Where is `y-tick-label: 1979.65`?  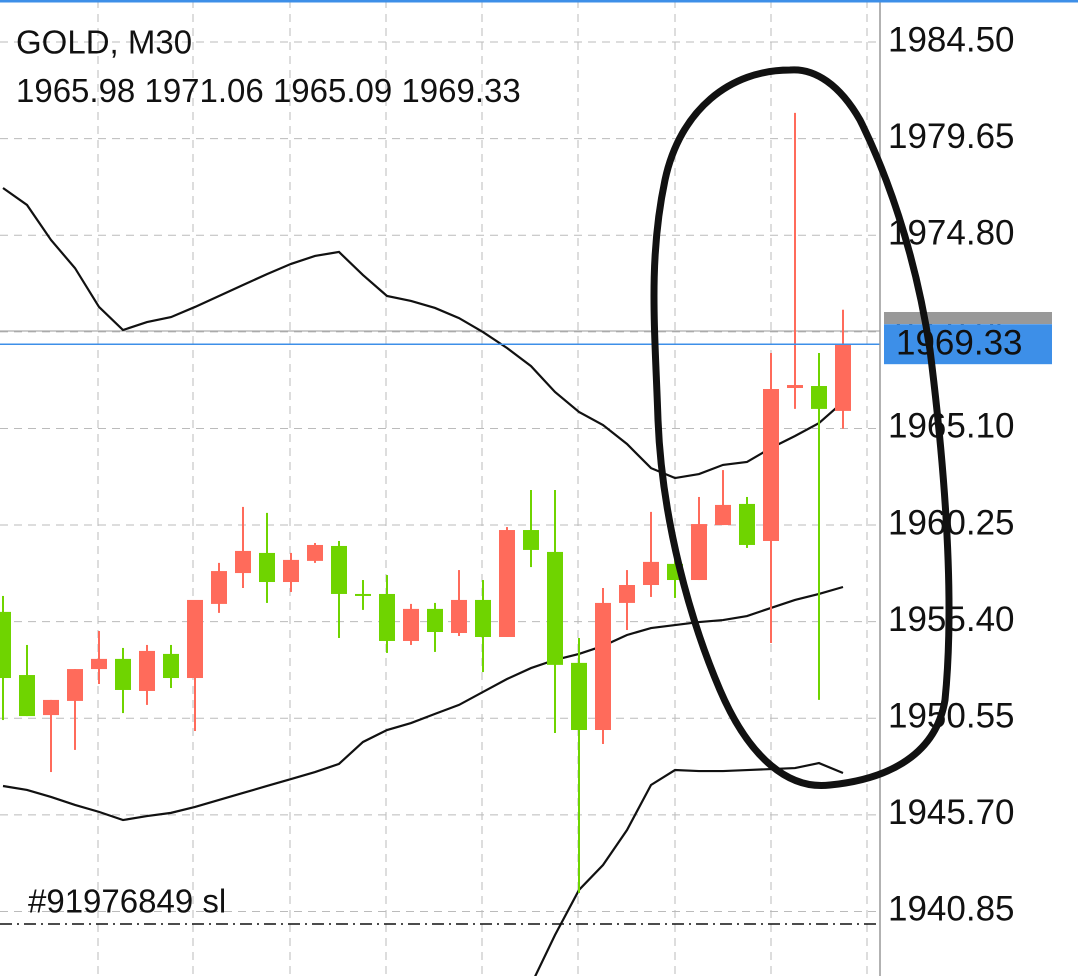 y-tick-label: 1979.65 is located at coordinates (951, 136).